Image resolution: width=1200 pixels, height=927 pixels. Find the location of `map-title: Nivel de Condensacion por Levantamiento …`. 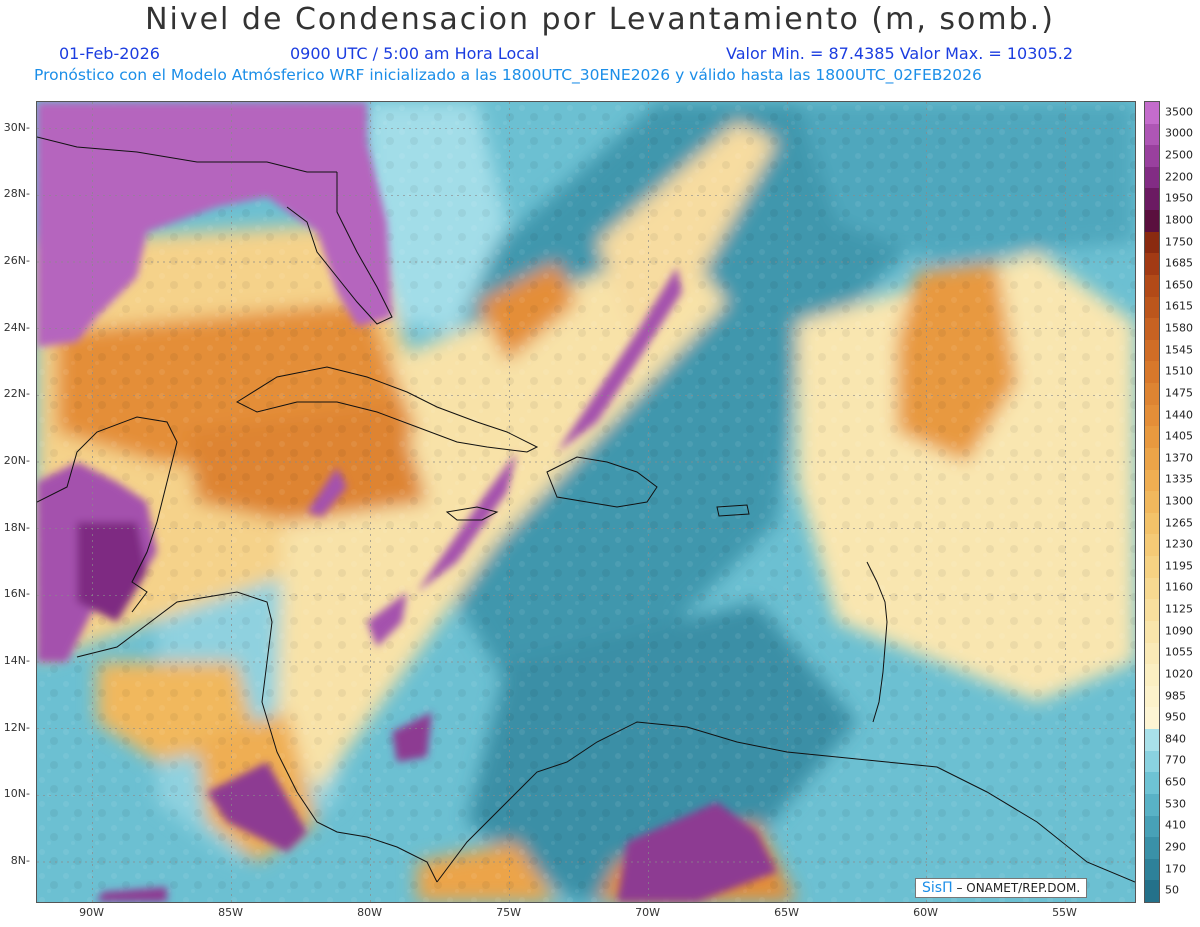

map-title: Nivel de Condensacion por Levantamiento … is located at coordinates (600, 19).